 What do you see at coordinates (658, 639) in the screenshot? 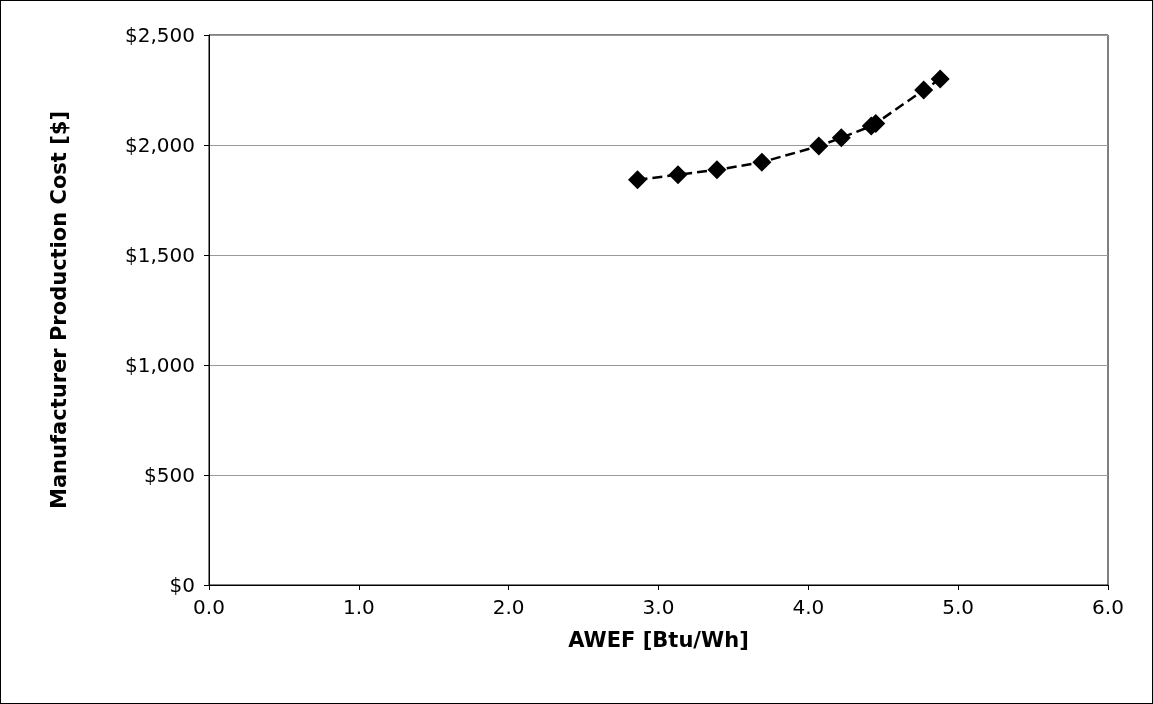
I see `x-axis-title: AWEF [Btu/Wh]` at bounding box center [658, 639].